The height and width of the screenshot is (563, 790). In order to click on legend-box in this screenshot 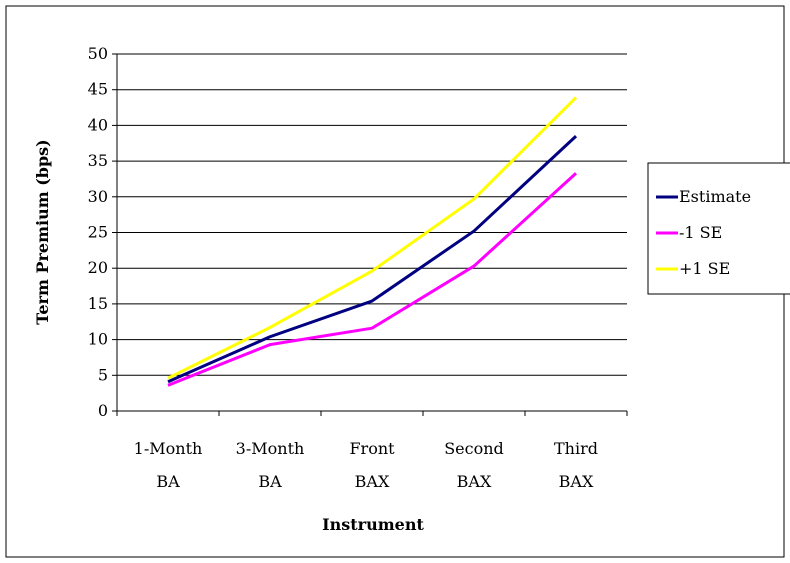, I will do `click(718, 228)`.